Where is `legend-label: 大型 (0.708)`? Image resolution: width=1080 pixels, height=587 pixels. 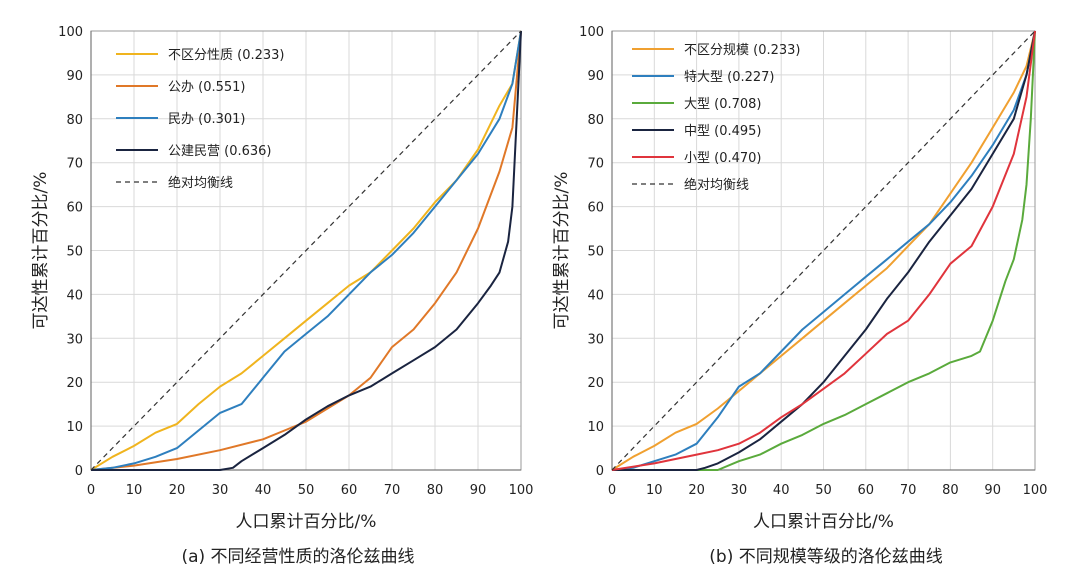
legend-label: 大型 (0.708) is located at coordinates (723, 104).